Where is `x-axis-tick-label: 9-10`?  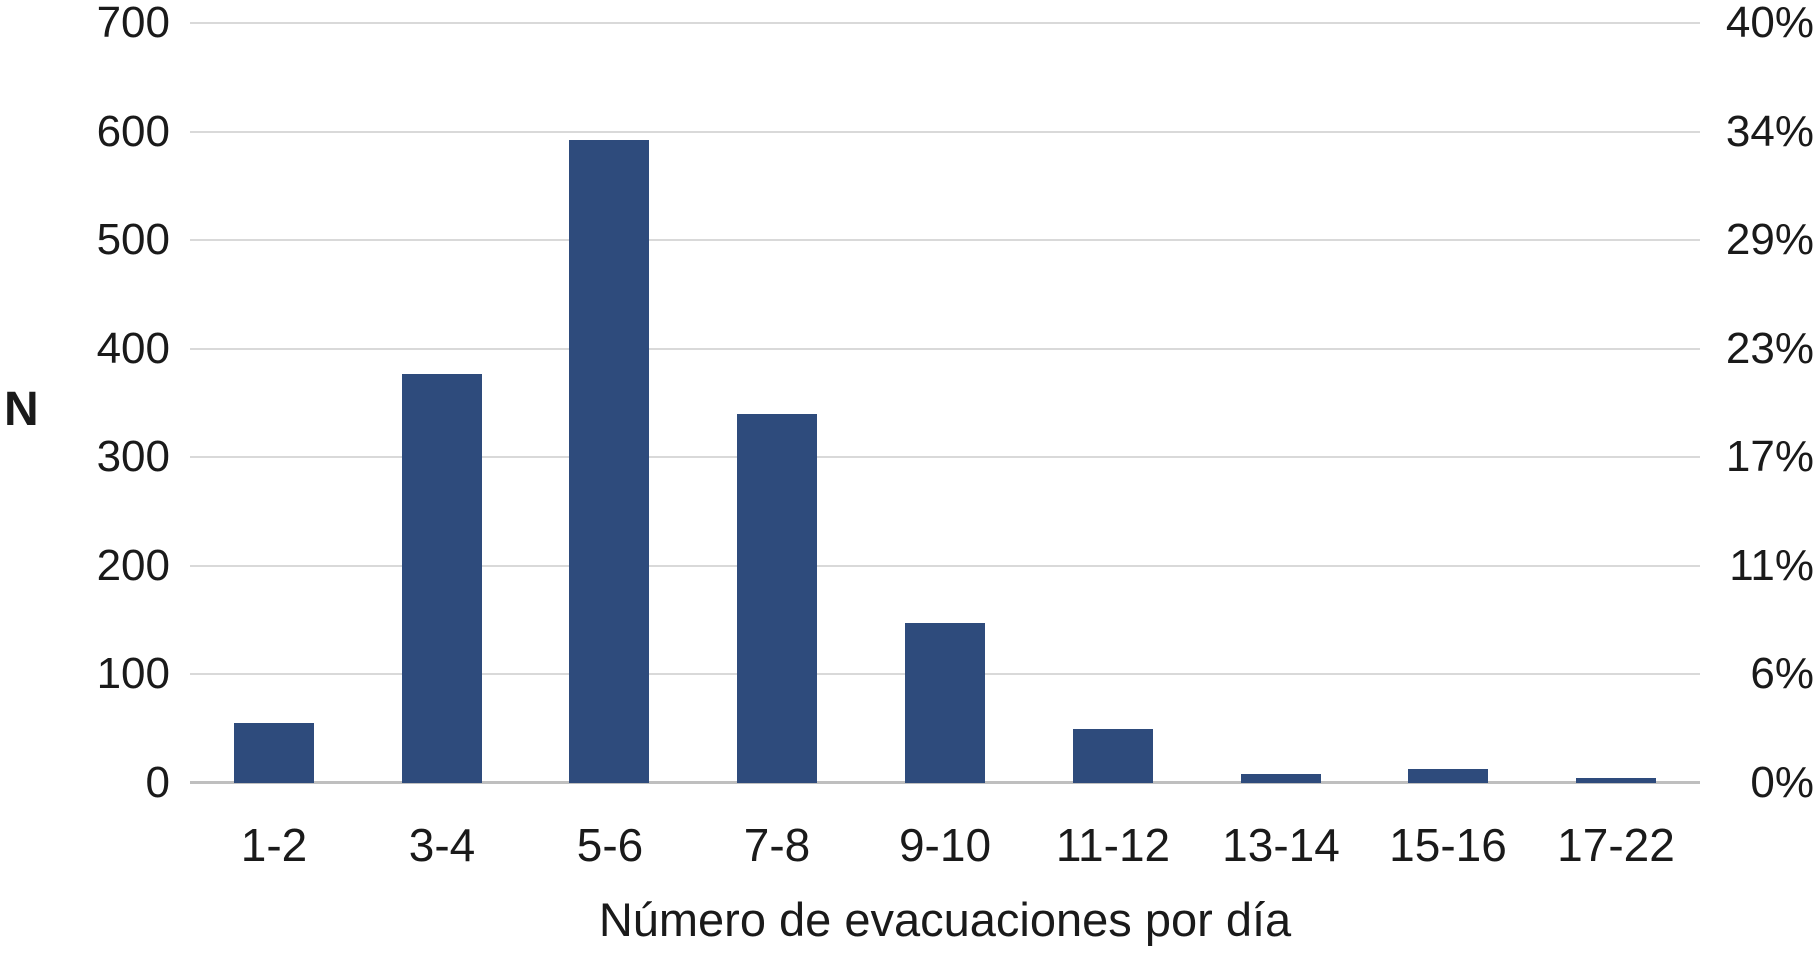 x-axis-tick-label: 9-10 is located at coordinates (945, 845).